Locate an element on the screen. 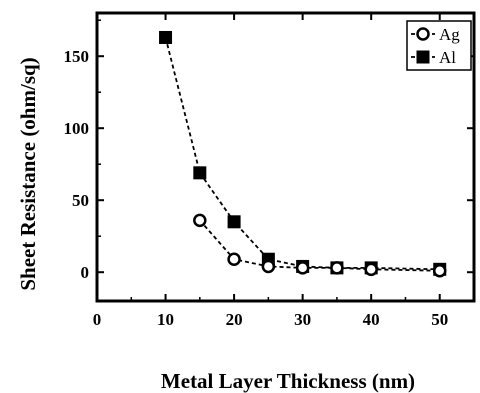 The width and height of the screenshot is (480, 393). y-axis-title: Sheet Resistance (ohm/sq) is located at coordinates (28, 173).